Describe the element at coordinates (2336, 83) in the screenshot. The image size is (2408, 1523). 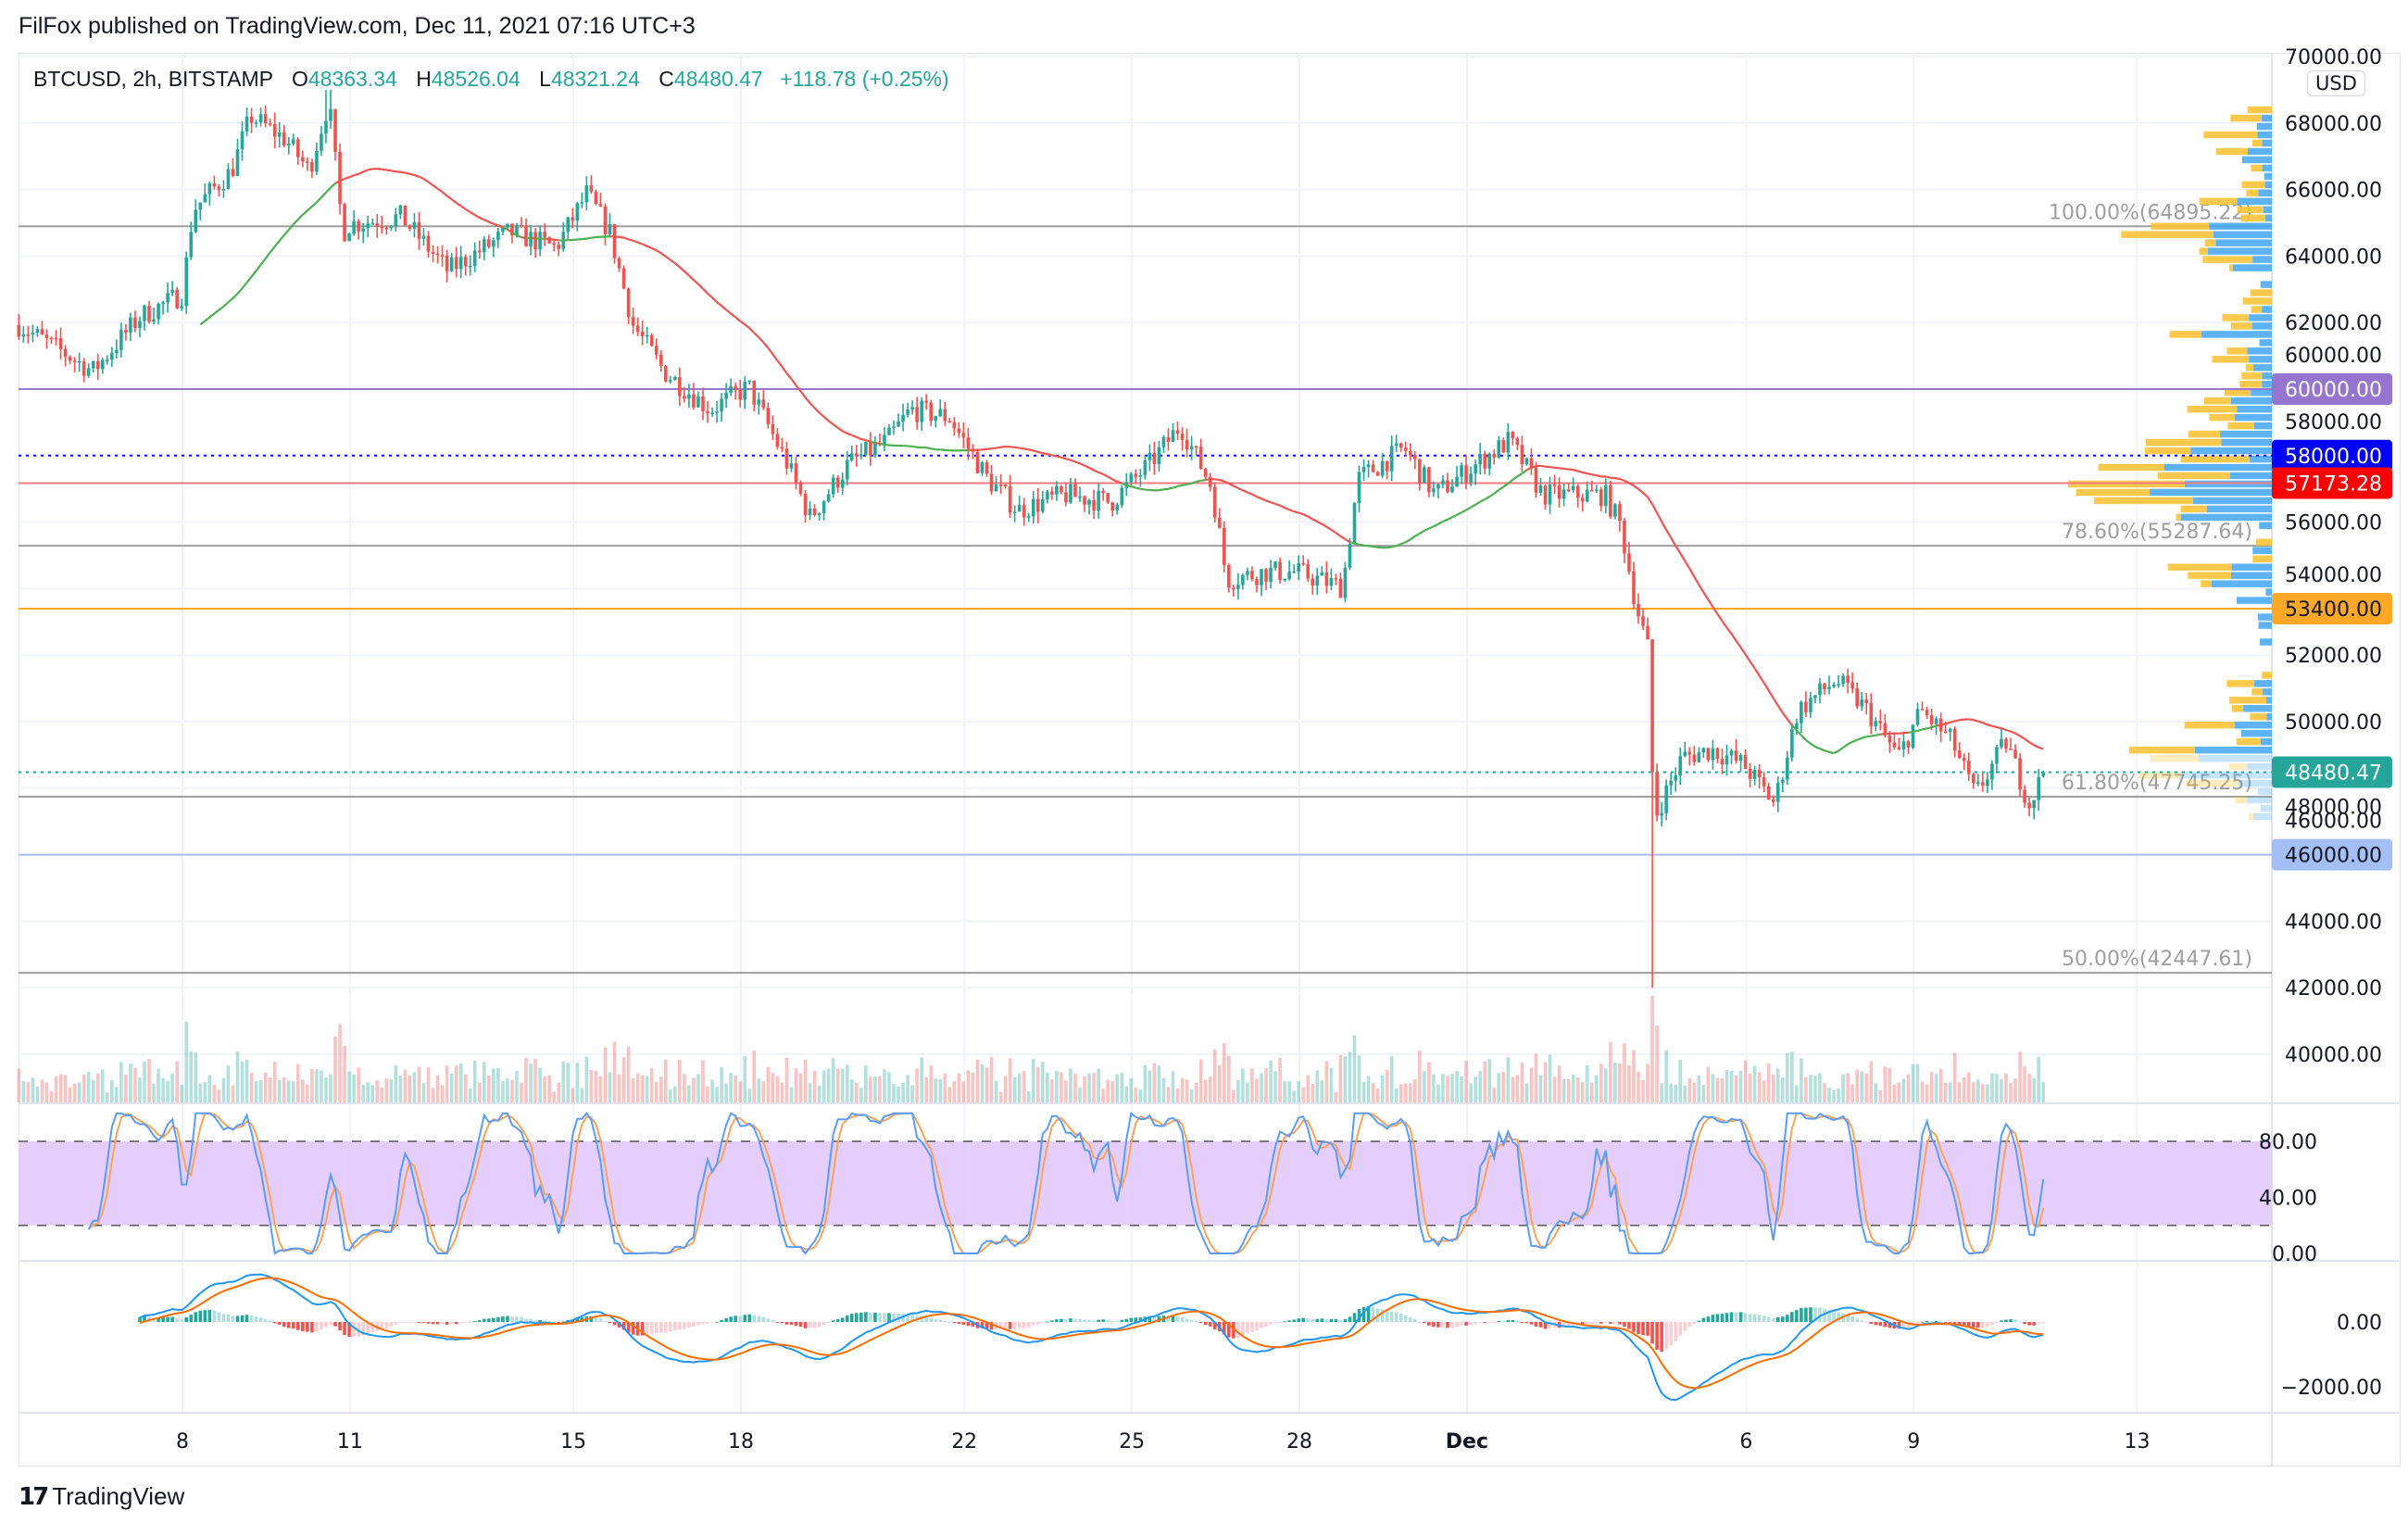
I see `currency-button: USD` at that location.